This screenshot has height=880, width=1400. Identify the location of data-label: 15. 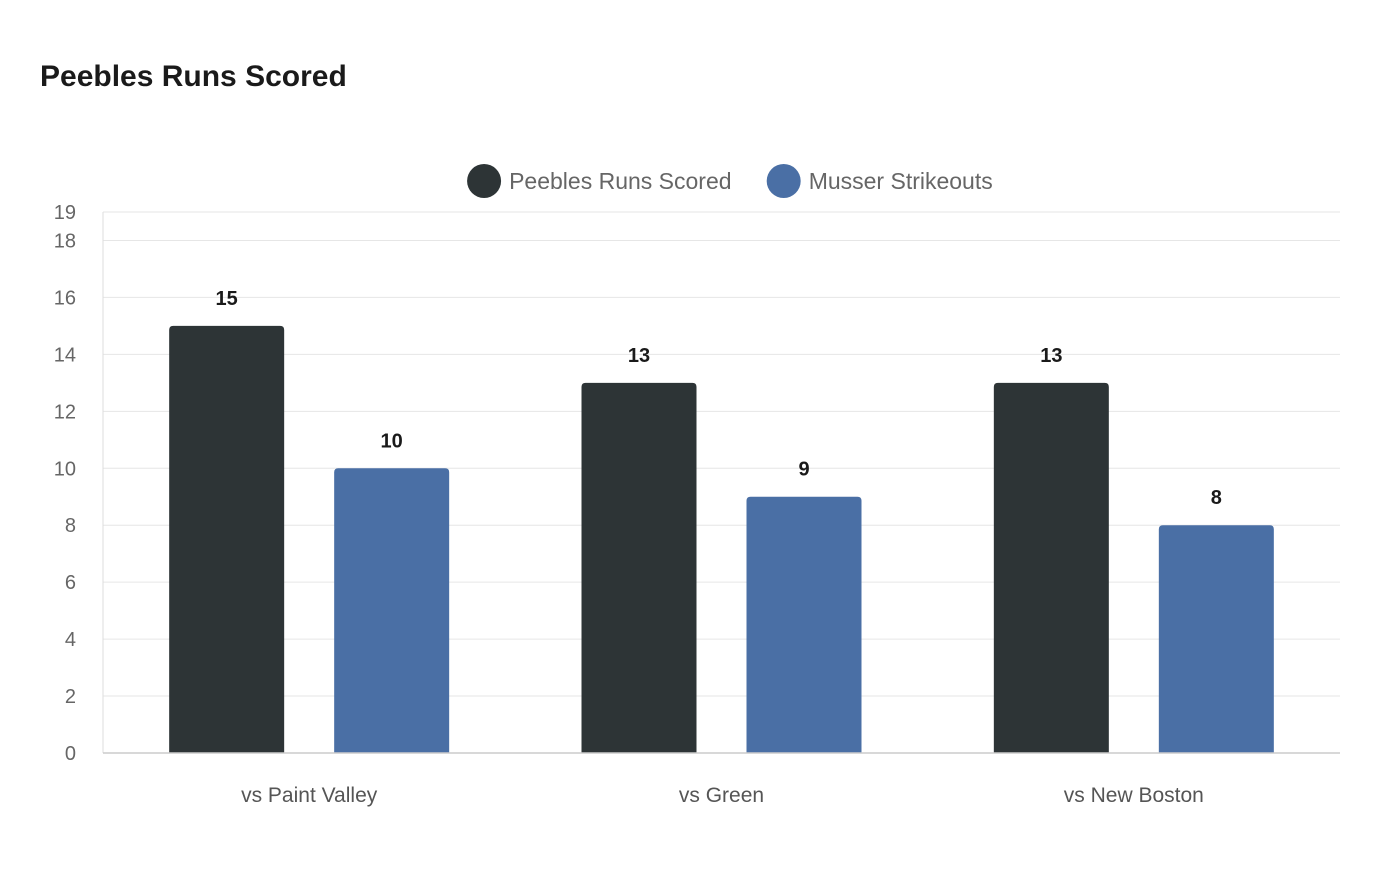
(227, 299).